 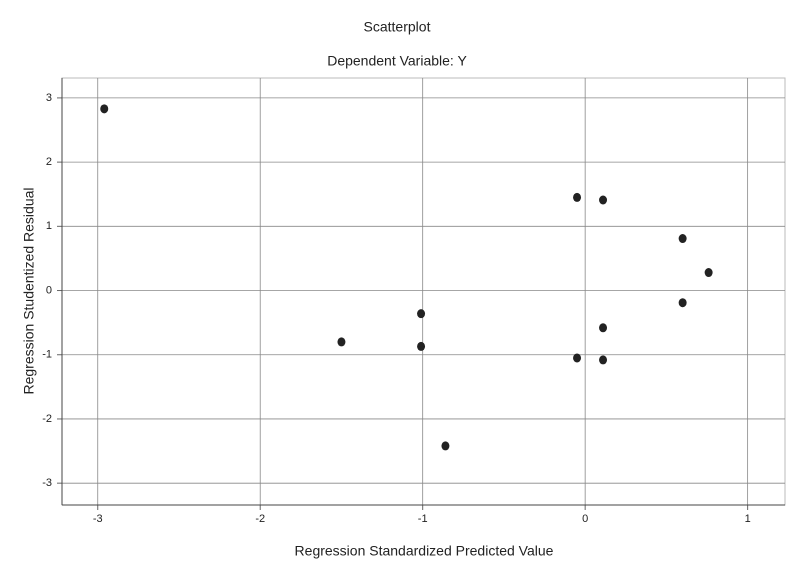 What do you see at coordinates (397, 61) in the screenshot?
I see `chart-subtitle: Dependent Variable: Y` at bounding box center [397, 61].